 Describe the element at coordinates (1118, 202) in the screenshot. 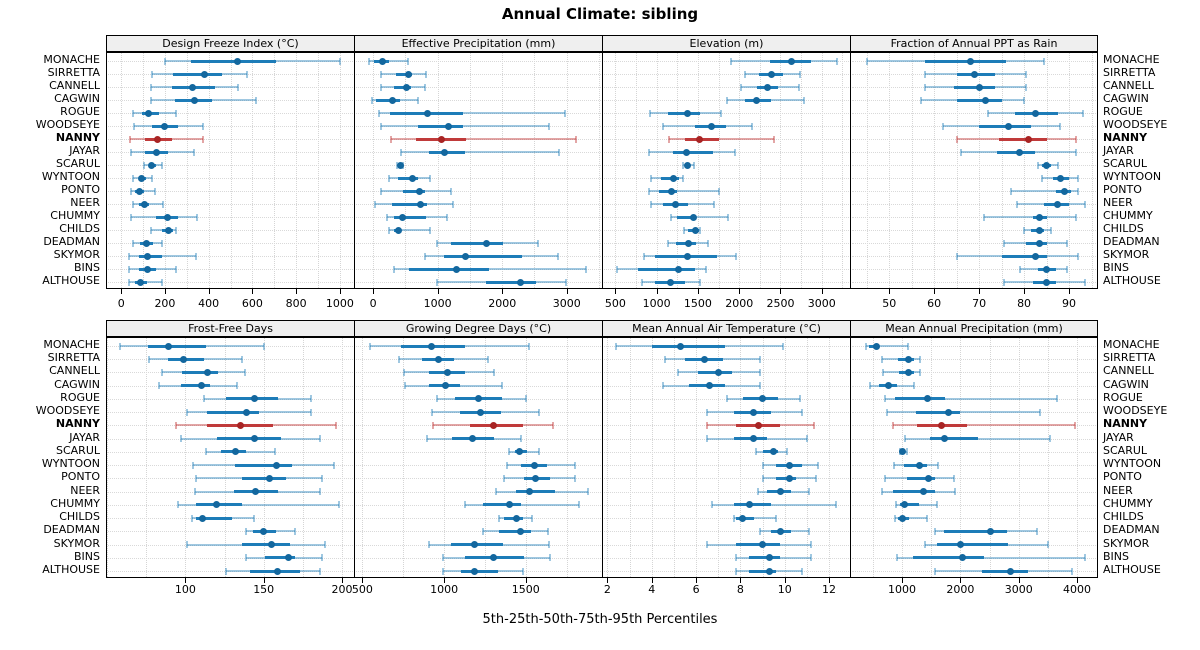

I see `site-label-right: NEER` at that location.